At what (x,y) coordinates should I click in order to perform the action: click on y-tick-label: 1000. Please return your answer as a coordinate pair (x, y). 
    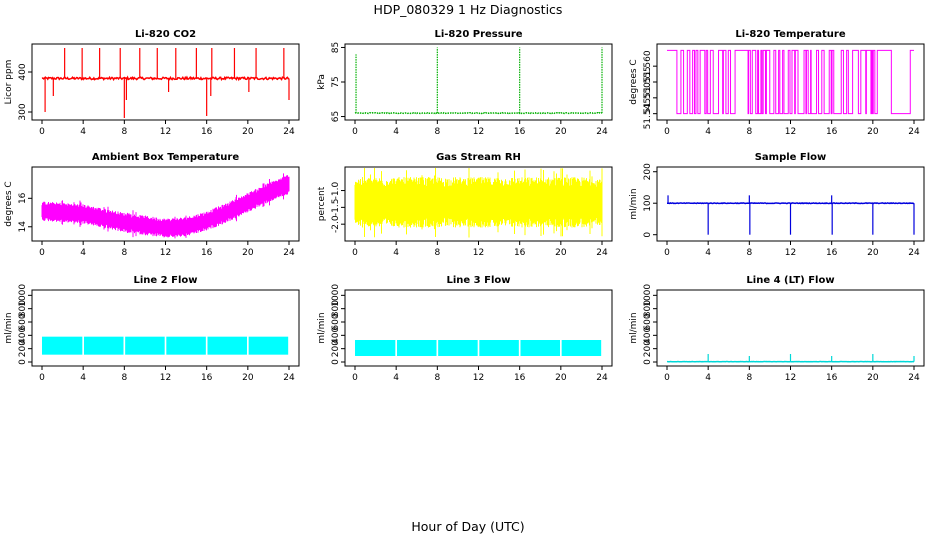
    Looking at the image, I should click on (336, 295).